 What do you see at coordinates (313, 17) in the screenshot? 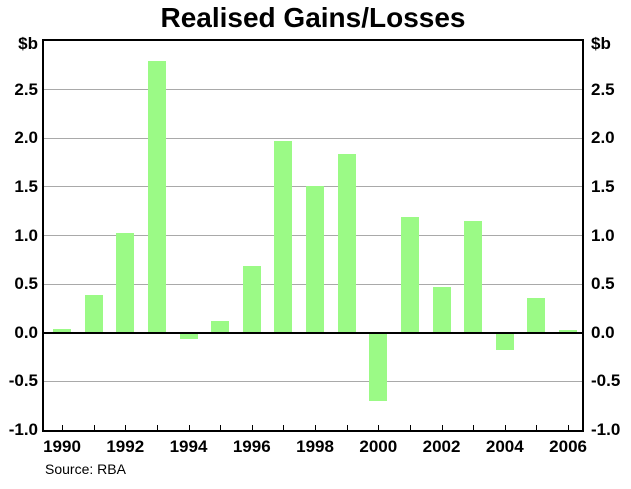
I see `chart-title: Realised Gains/Losses` at bounding box center [313, 17].